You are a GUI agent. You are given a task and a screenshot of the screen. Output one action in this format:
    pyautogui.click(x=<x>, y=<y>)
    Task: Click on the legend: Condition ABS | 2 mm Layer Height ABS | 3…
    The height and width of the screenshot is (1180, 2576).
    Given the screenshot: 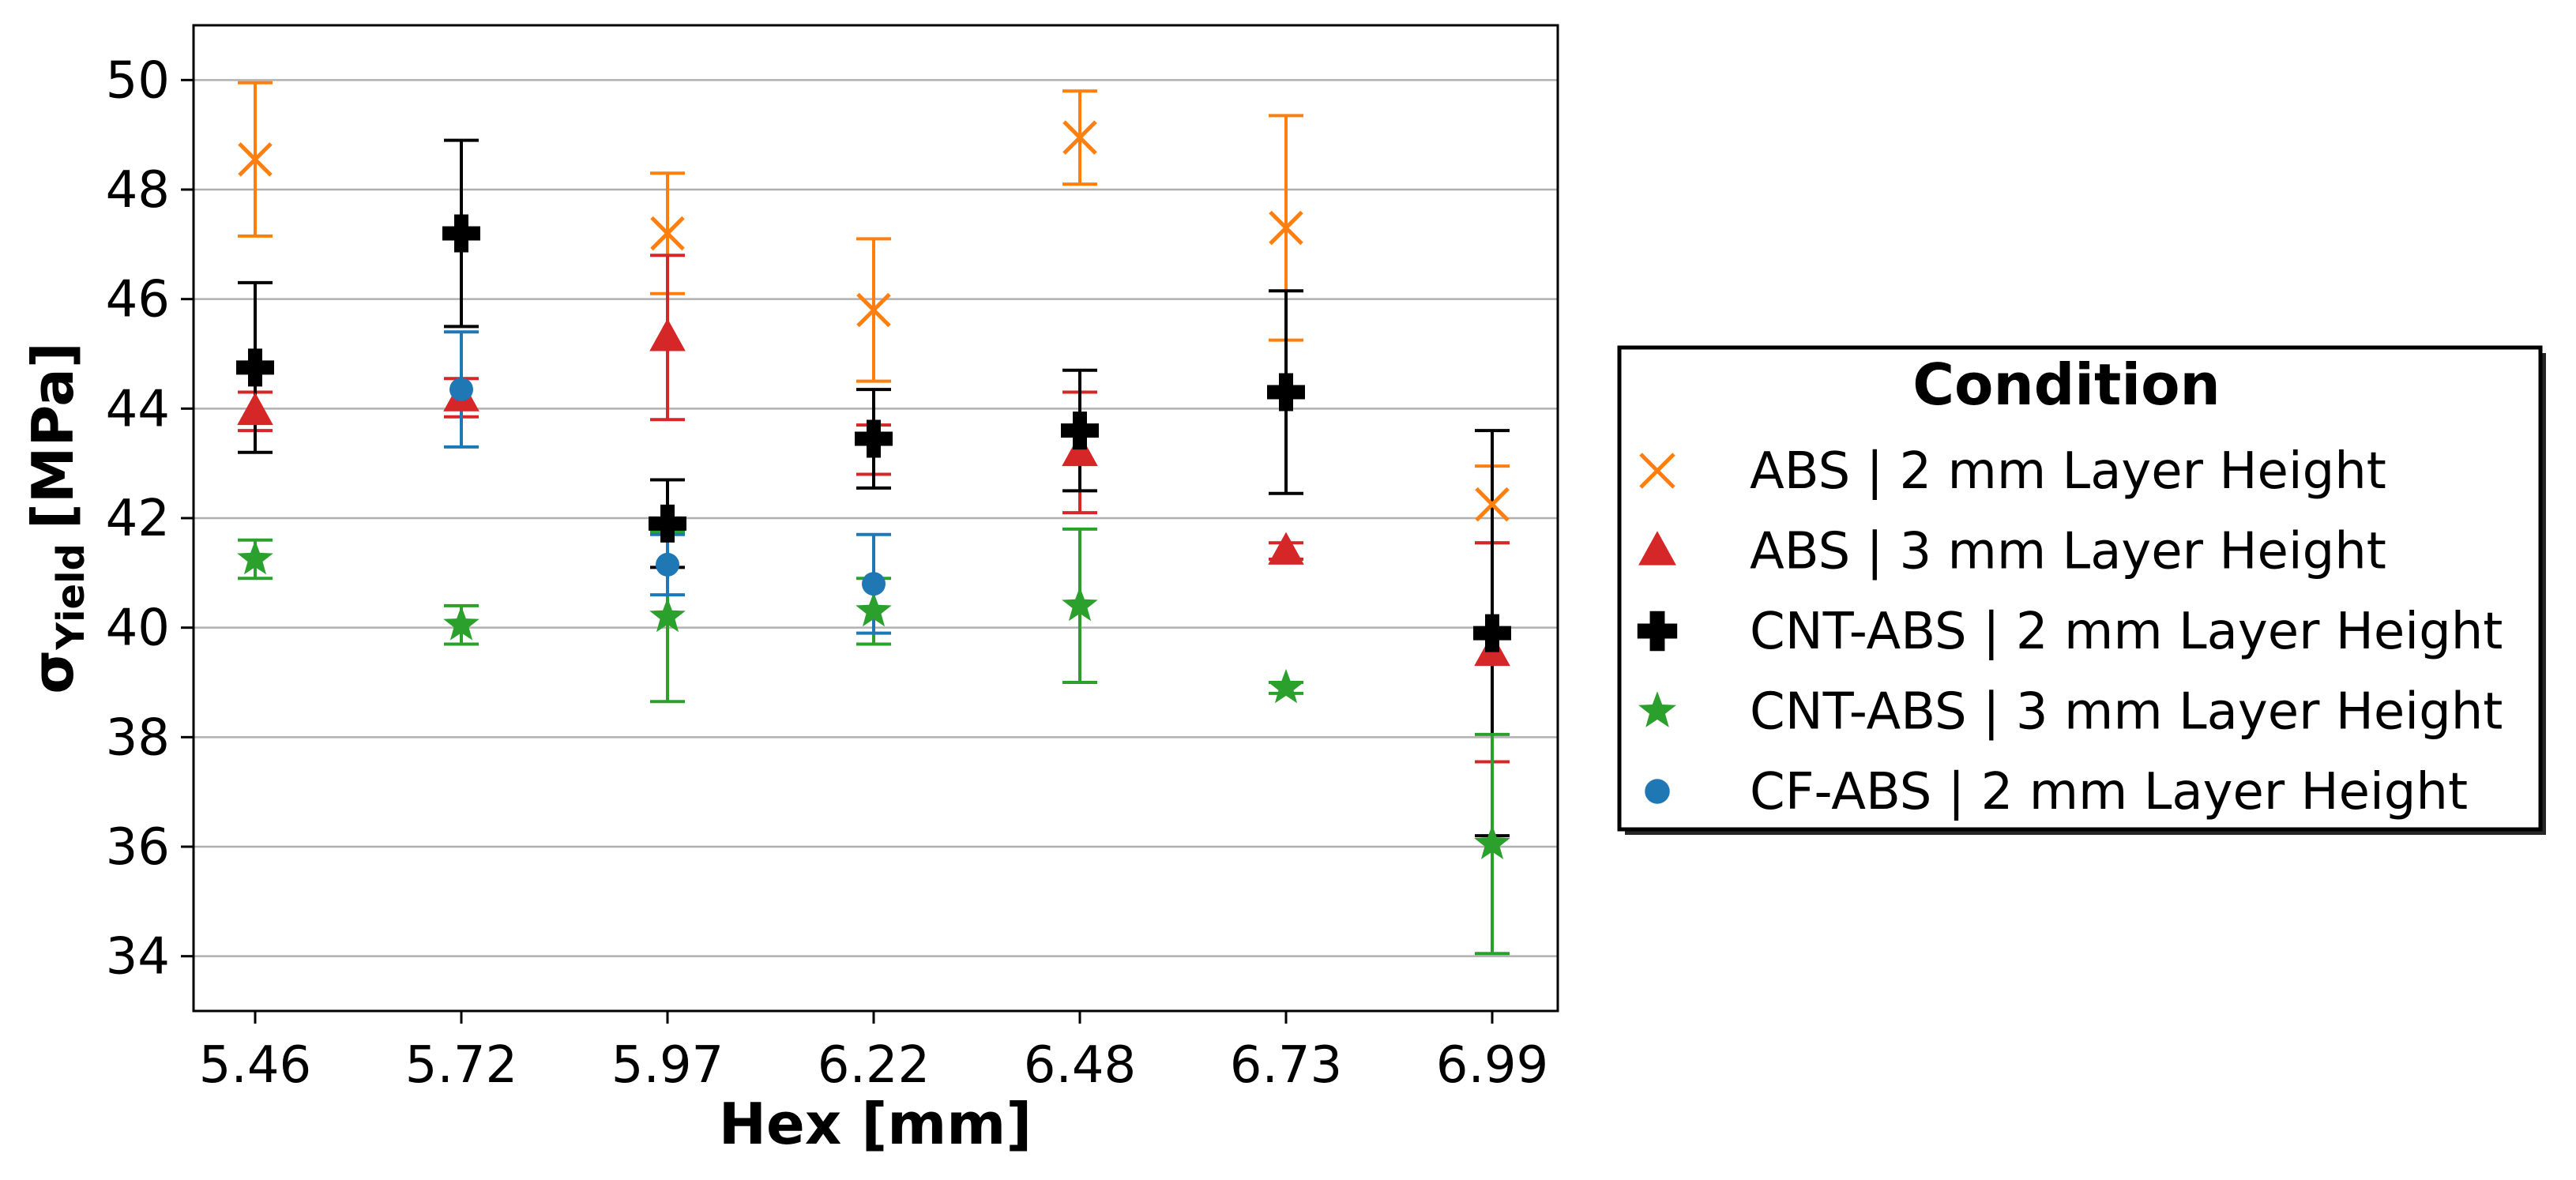 What is the action you would take?
    pyautogui.click(x=2082, y=590)
    